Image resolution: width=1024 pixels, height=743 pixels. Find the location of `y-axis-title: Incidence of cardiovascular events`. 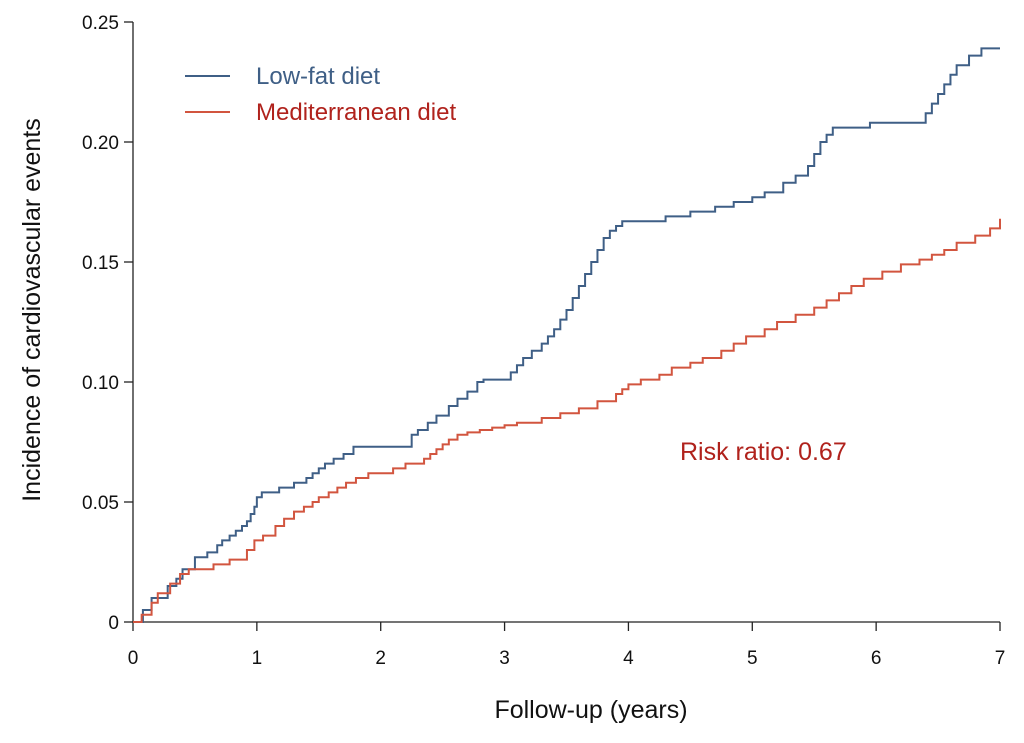

y-axis-title: Incidence of cardiovascular events is located at coordinates (32, 310).